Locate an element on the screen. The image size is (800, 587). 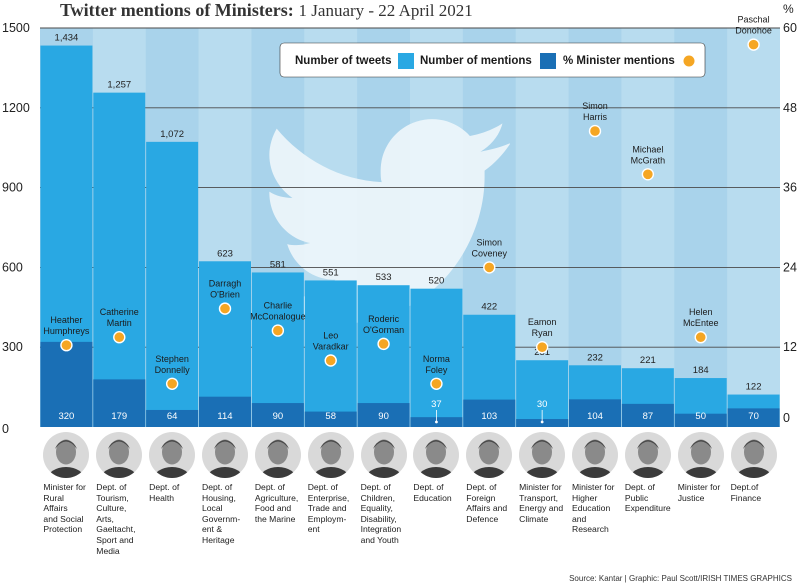
department-label-line: and is located at coordinates (579, 518).